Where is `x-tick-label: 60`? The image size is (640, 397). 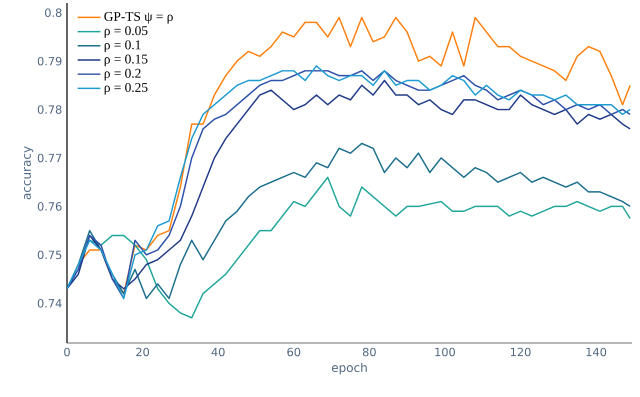 x-tick-label: 60 is located at coordinates (293, 352).